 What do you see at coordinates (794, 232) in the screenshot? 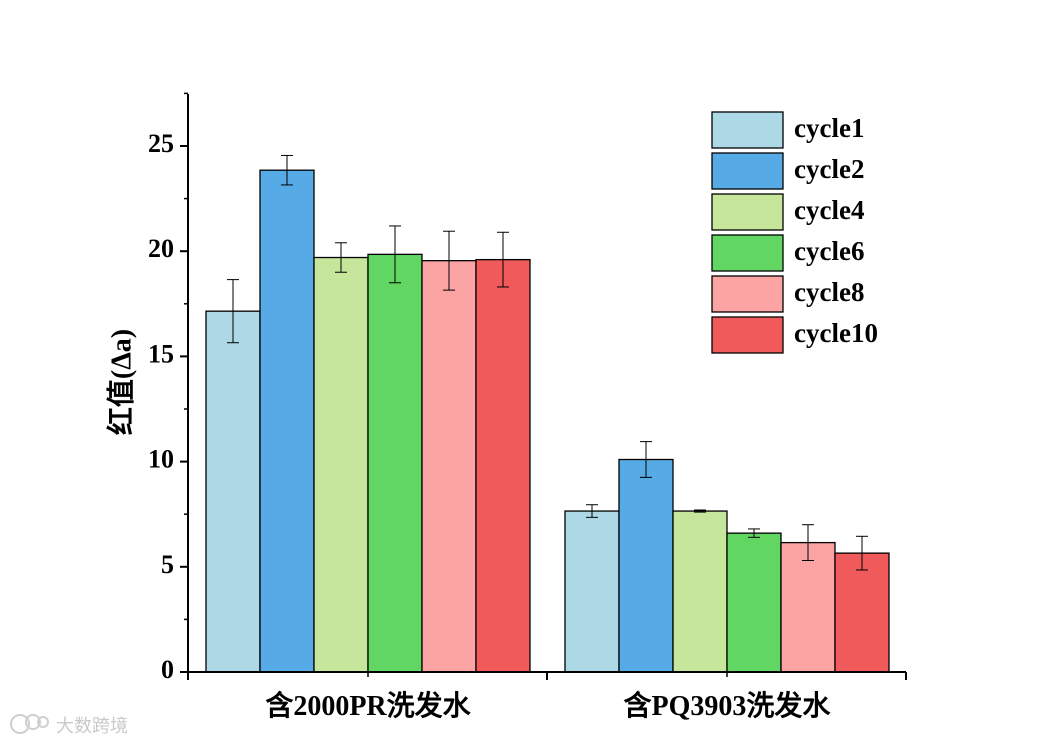
I see `legend: cycle1 cycle2 cycle4 cycle6 cycle8 cycle10` at bounding box center [794, 232].